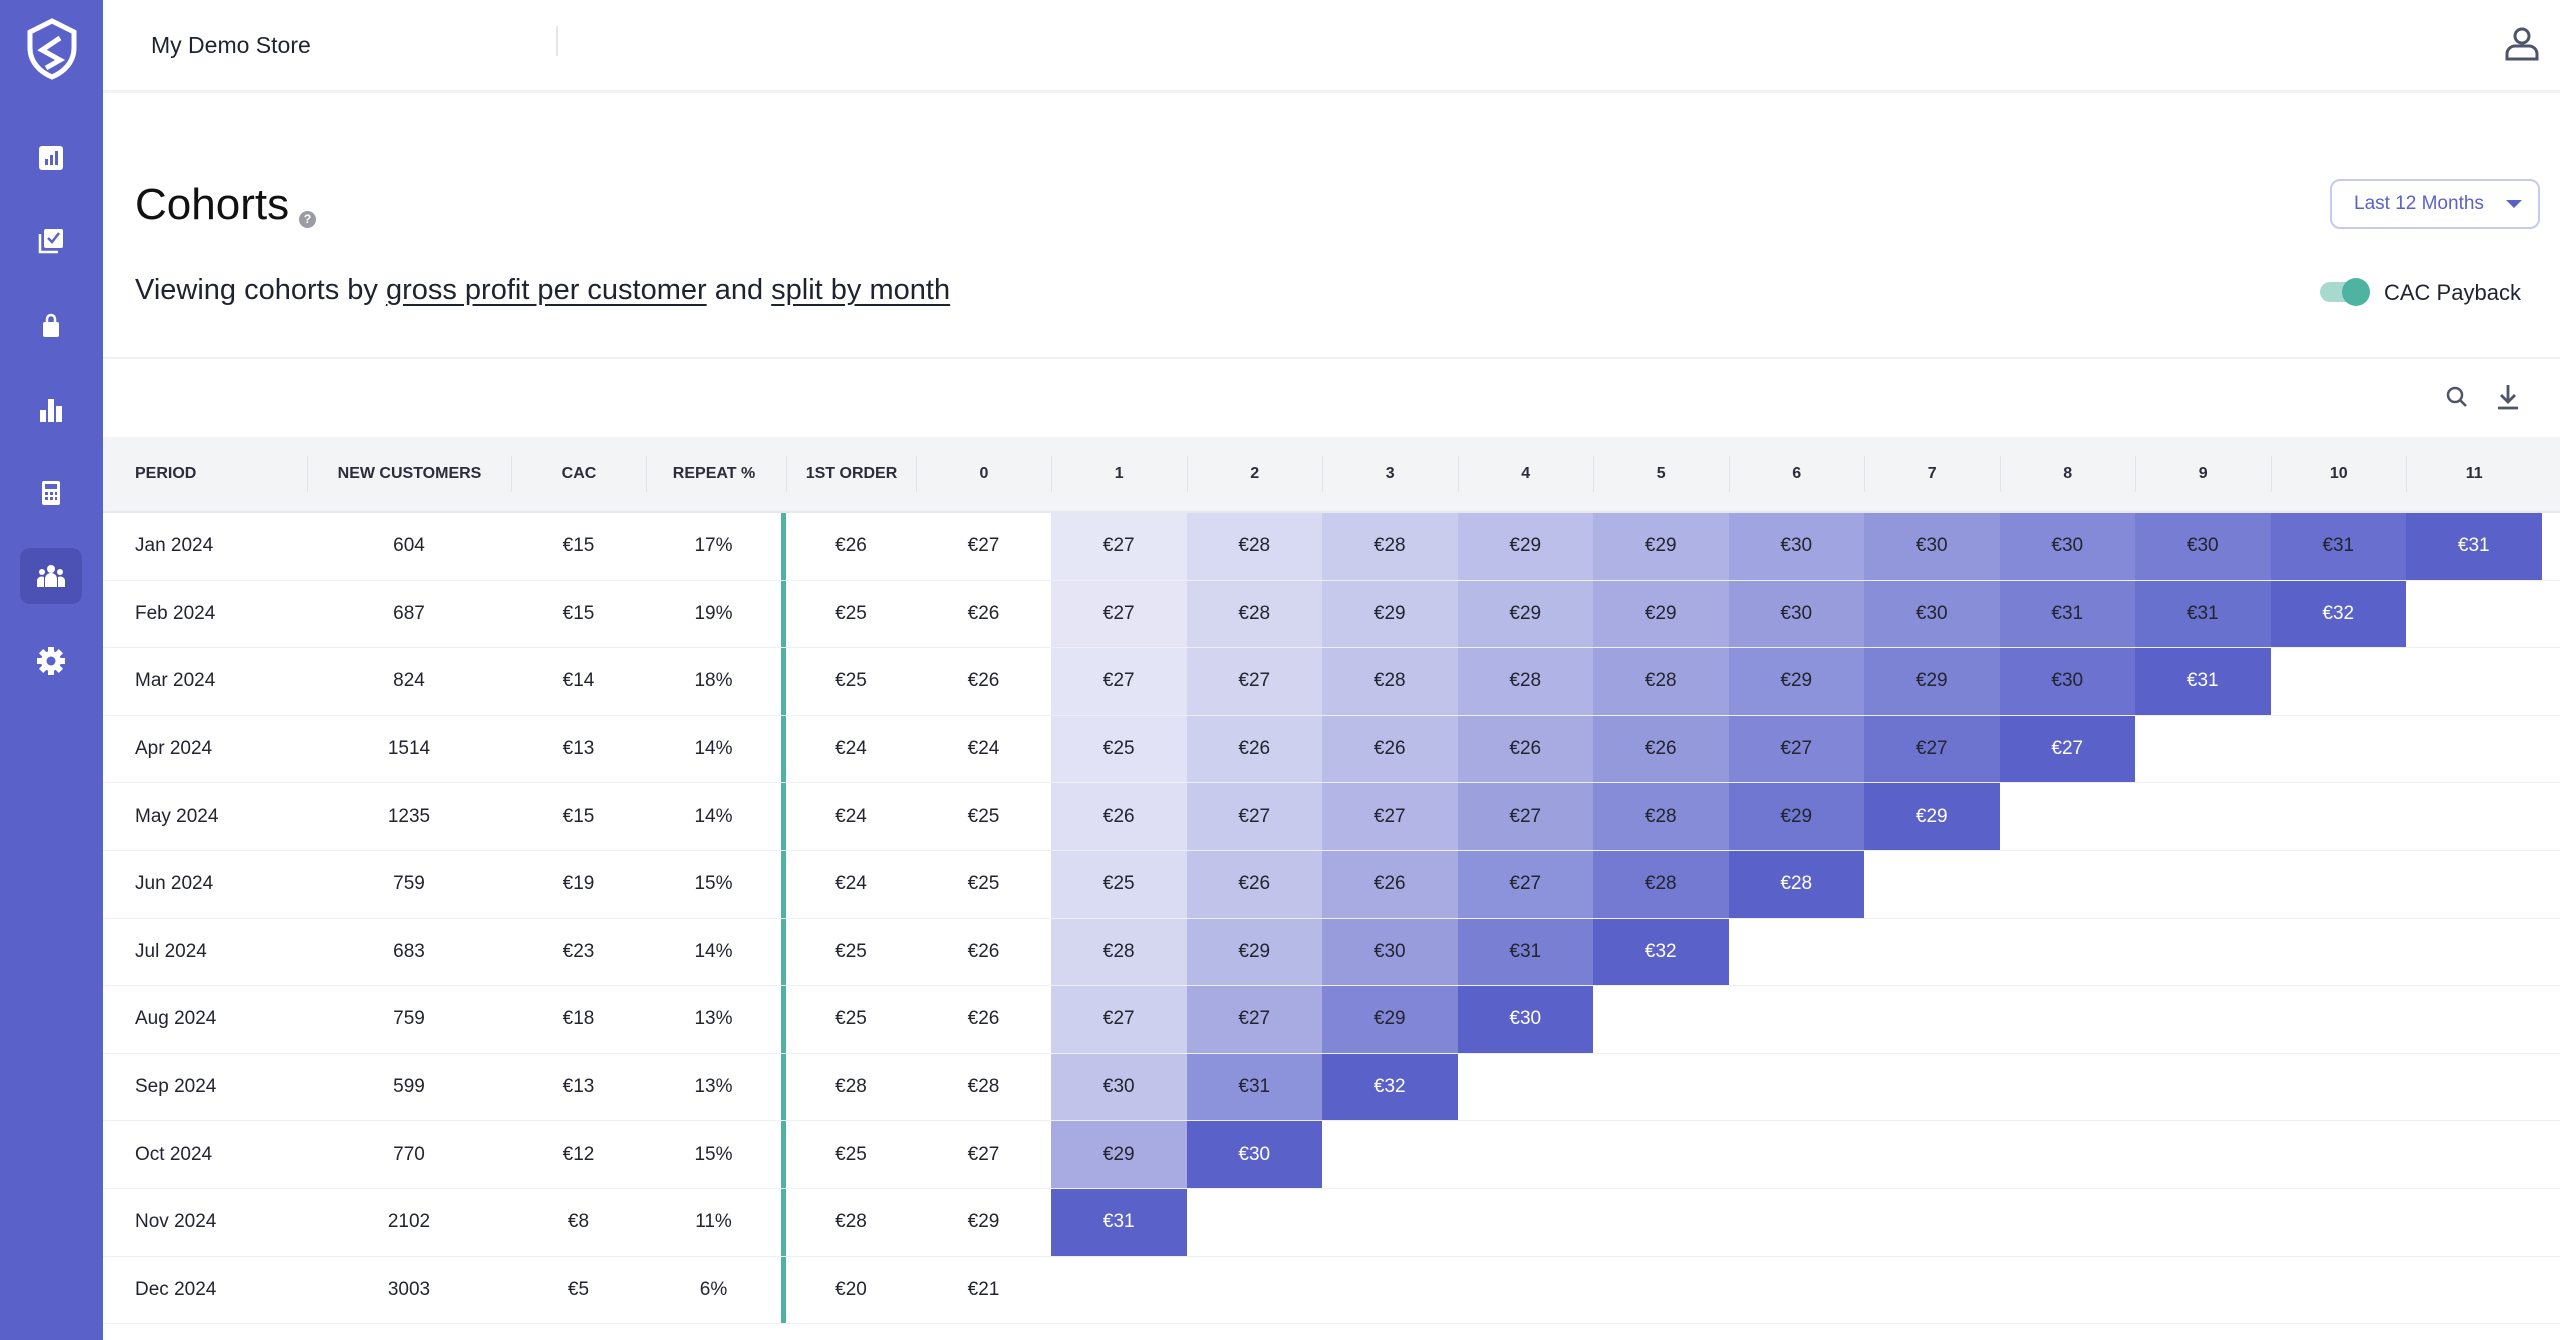 The height and width of the screenshot is (1340, 2560). What do you see at coordinates (2508, 399) in the screenshot?
I see `download-icon` at bounding box center [2508, 399].